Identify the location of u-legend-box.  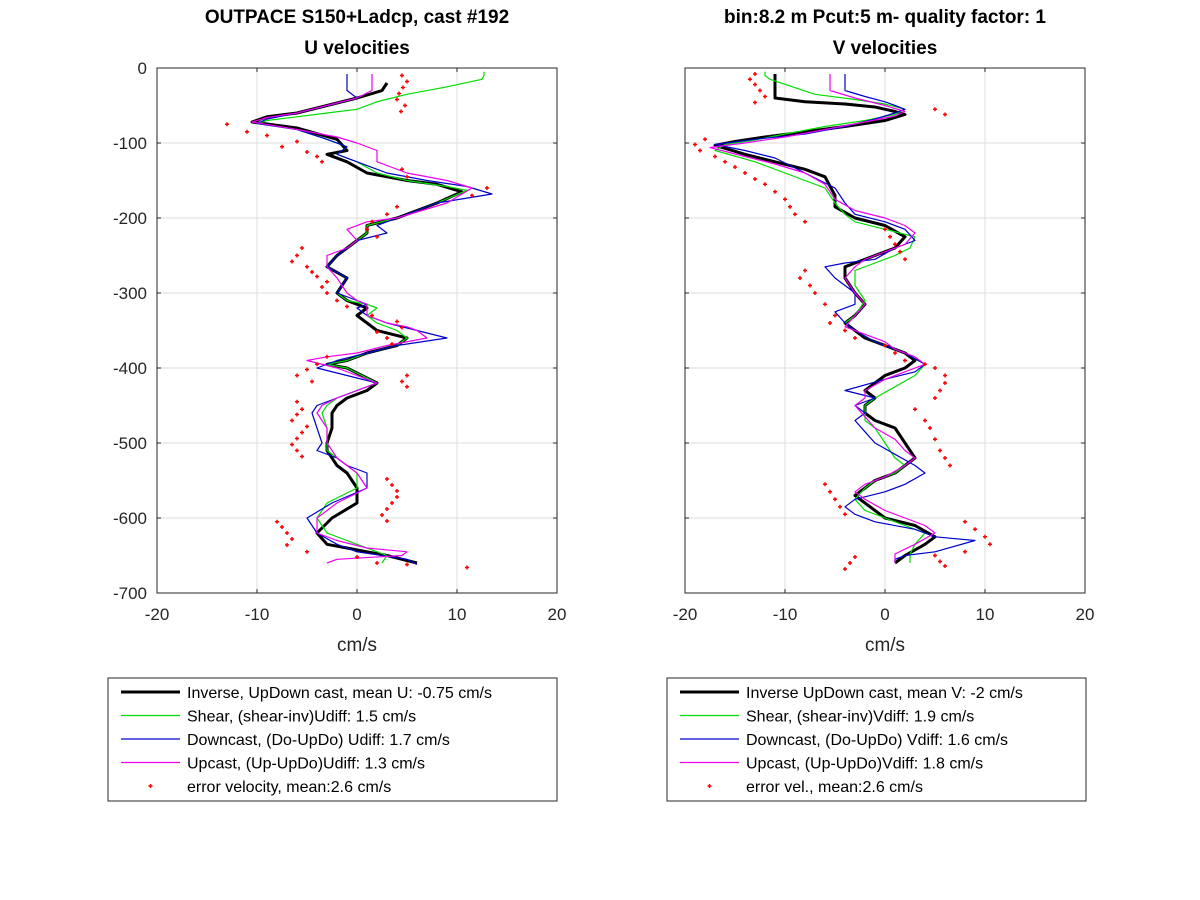
(332, 739).